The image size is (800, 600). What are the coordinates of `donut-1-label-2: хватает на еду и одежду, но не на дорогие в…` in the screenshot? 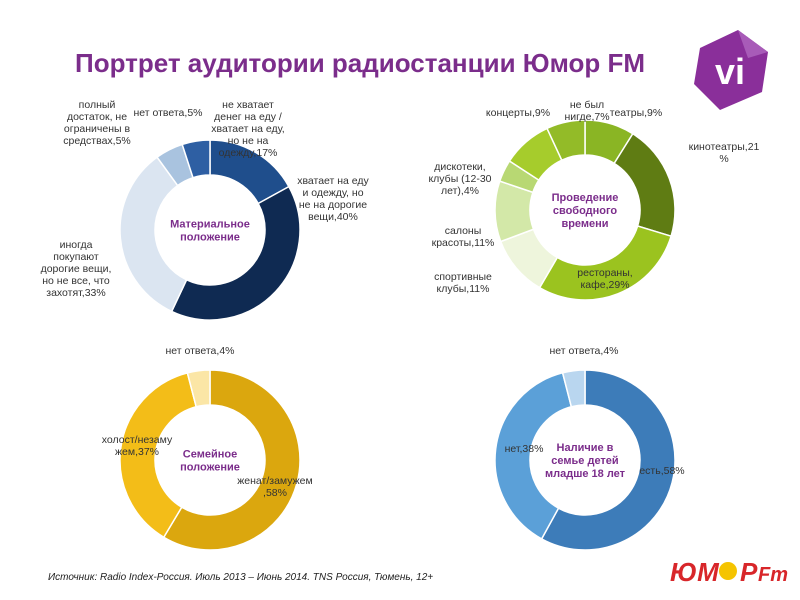 It's located at (333, 199).